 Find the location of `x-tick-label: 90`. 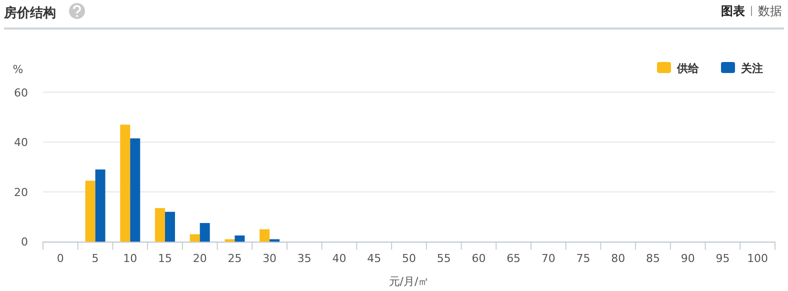

x-tick-label: 90 is located at coordinates (687, 258).